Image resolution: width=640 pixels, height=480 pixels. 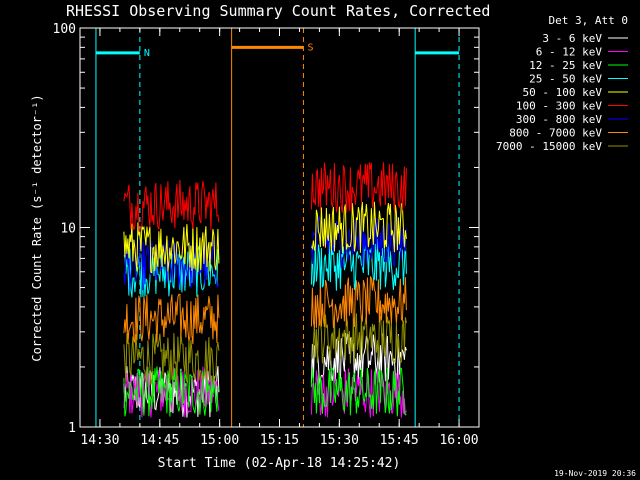 I want to click on legend-label: 800 - 7000 keV, so click(x=555, y=133).